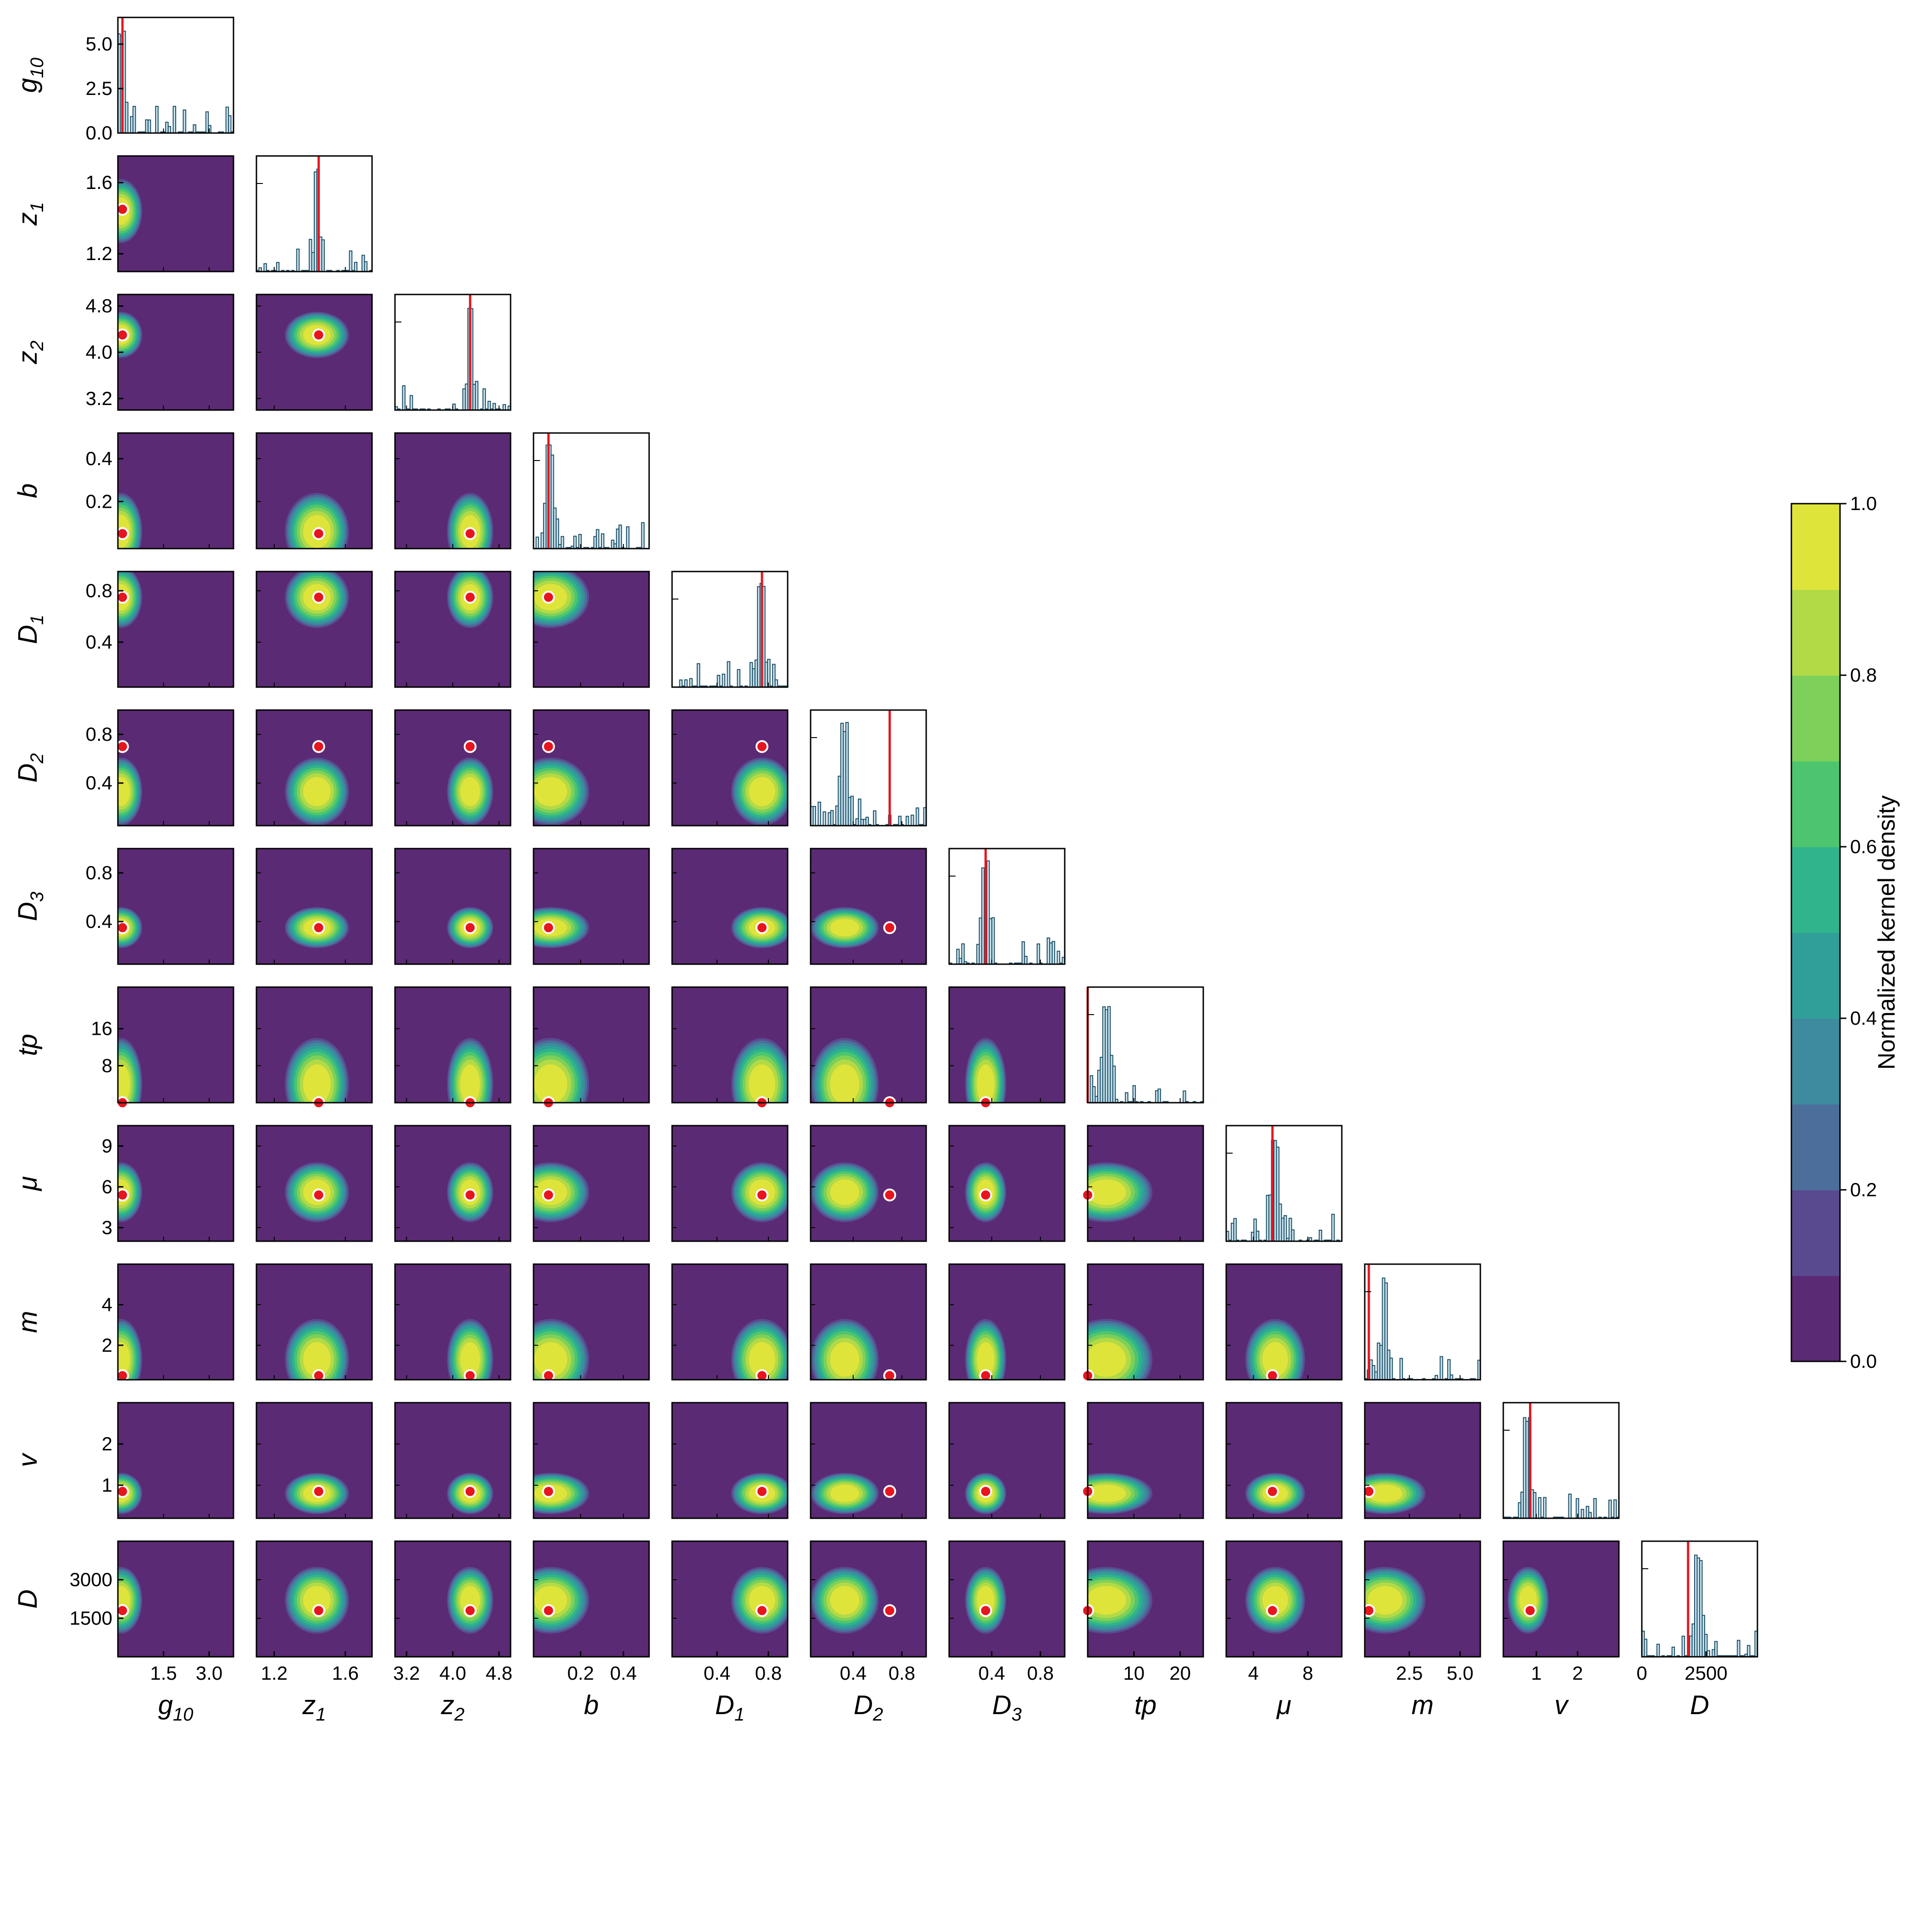 Image resolution: width=1929 pixels, height=1932 pixels. I want to click on panel-D-m: 2.5 5.0 m, so click(1421, 1630).